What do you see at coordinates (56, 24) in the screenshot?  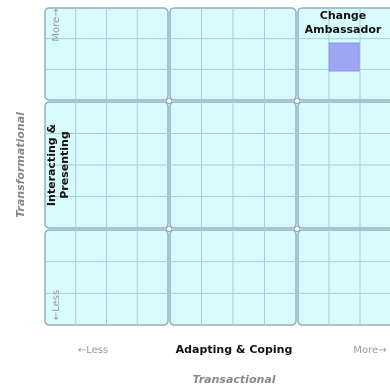 I see `y-high: More→` at bounding box center [56, 24].